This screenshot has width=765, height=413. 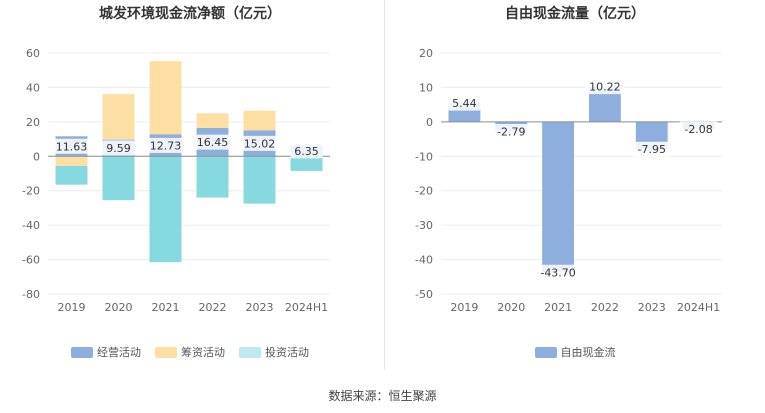 I want to click on data-label: 5.44, so click(x=464, y=103).